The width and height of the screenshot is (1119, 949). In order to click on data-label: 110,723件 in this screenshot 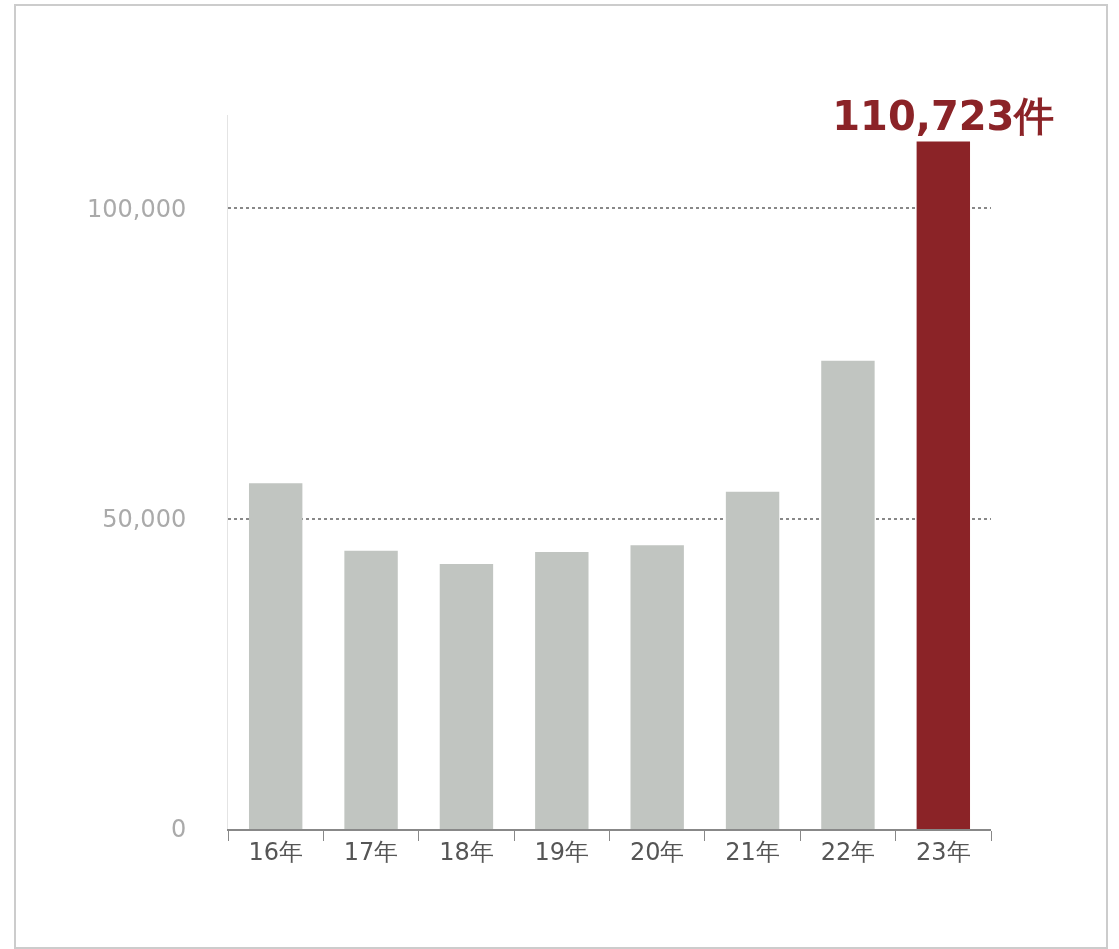, I will do `click(943, 115)`.